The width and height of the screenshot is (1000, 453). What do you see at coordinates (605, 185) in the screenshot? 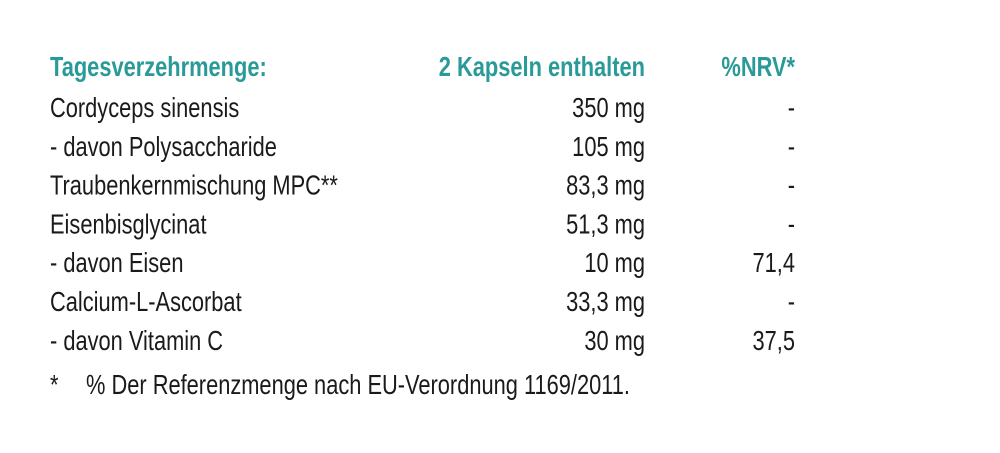
I see `amount-cell: 83,3 mg` at bounding box center [605, 185].